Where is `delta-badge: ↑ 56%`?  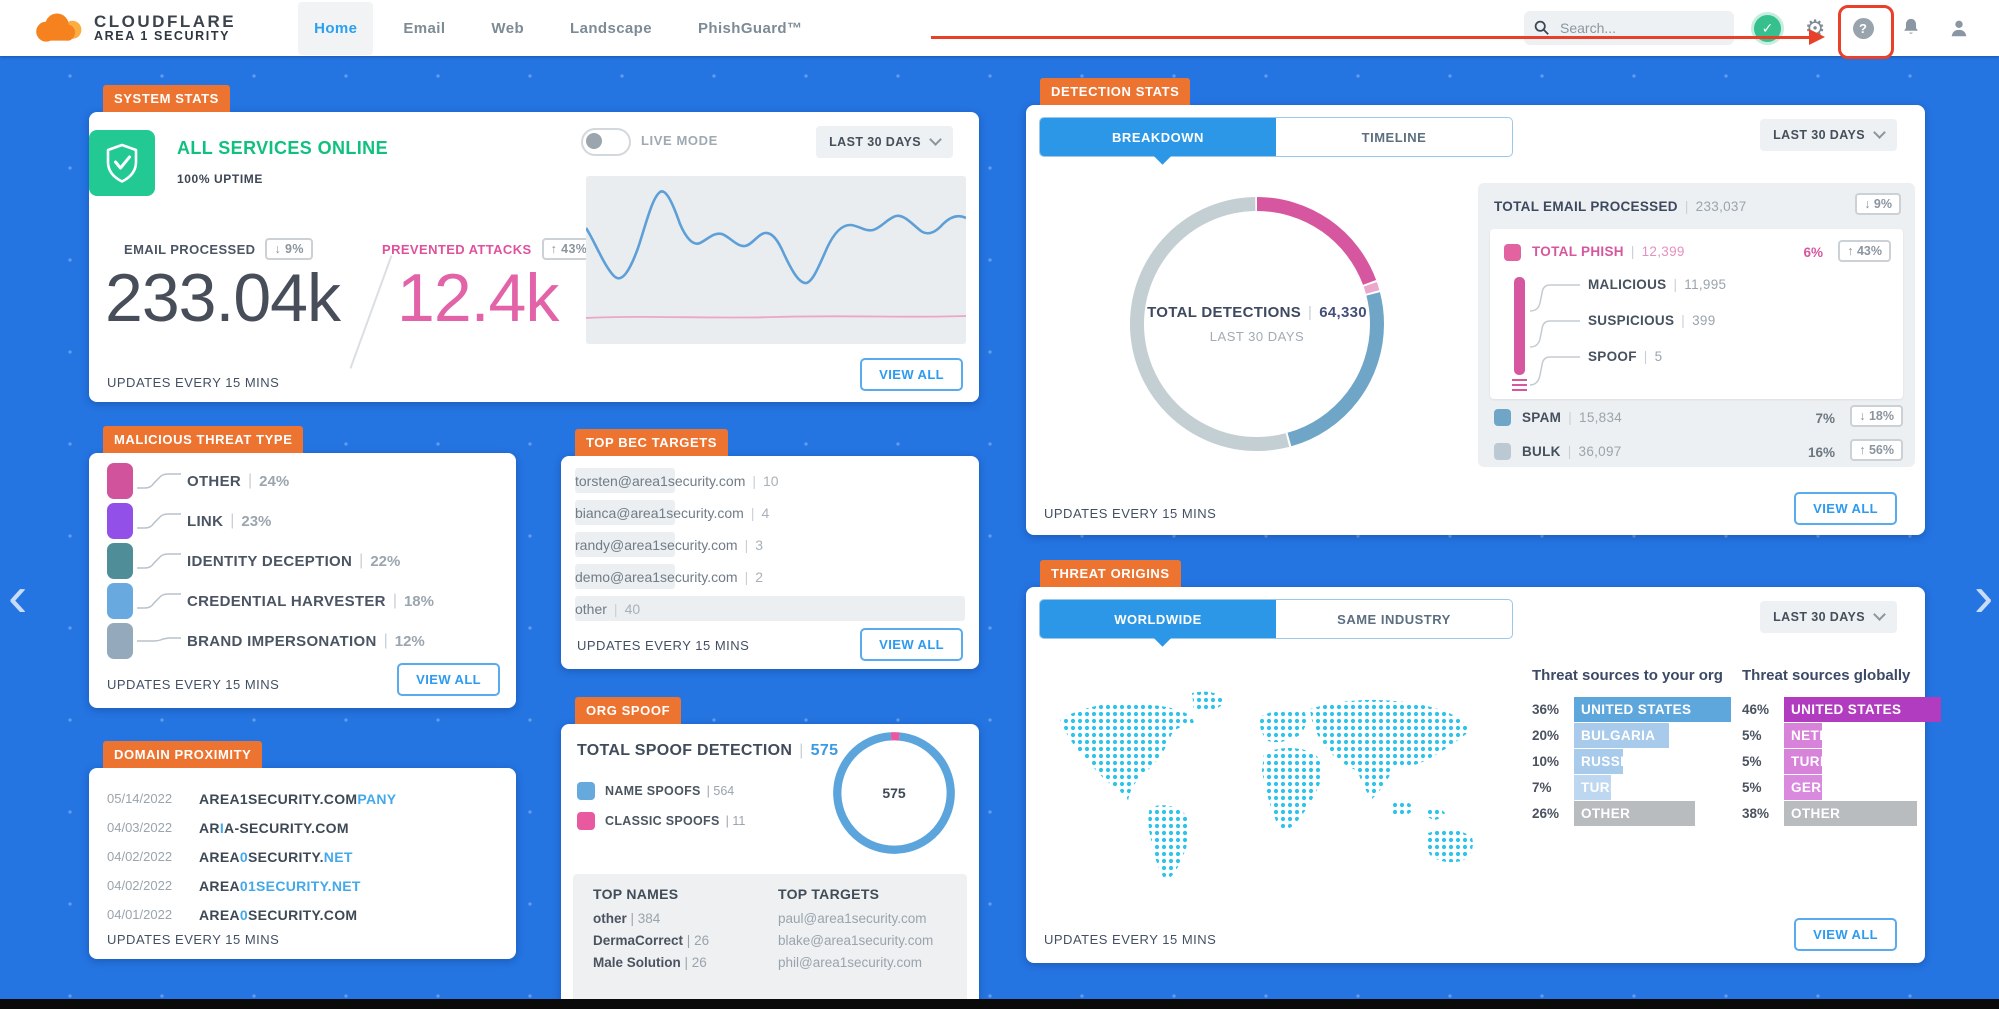
delta-badge: ↑ 56% is located at coordinates (1876, 450).